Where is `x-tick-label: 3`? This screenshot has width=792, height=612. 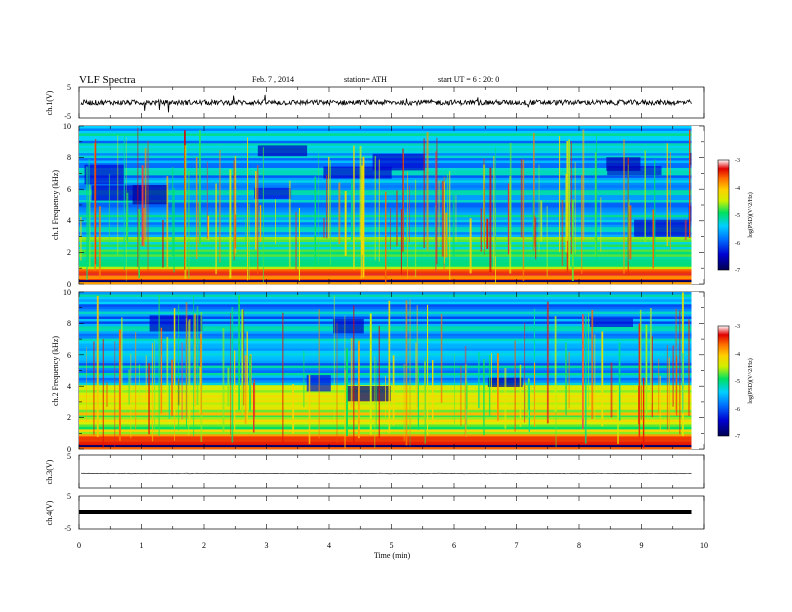
x-tick-label: 3 is located at coordinates (267, 545).